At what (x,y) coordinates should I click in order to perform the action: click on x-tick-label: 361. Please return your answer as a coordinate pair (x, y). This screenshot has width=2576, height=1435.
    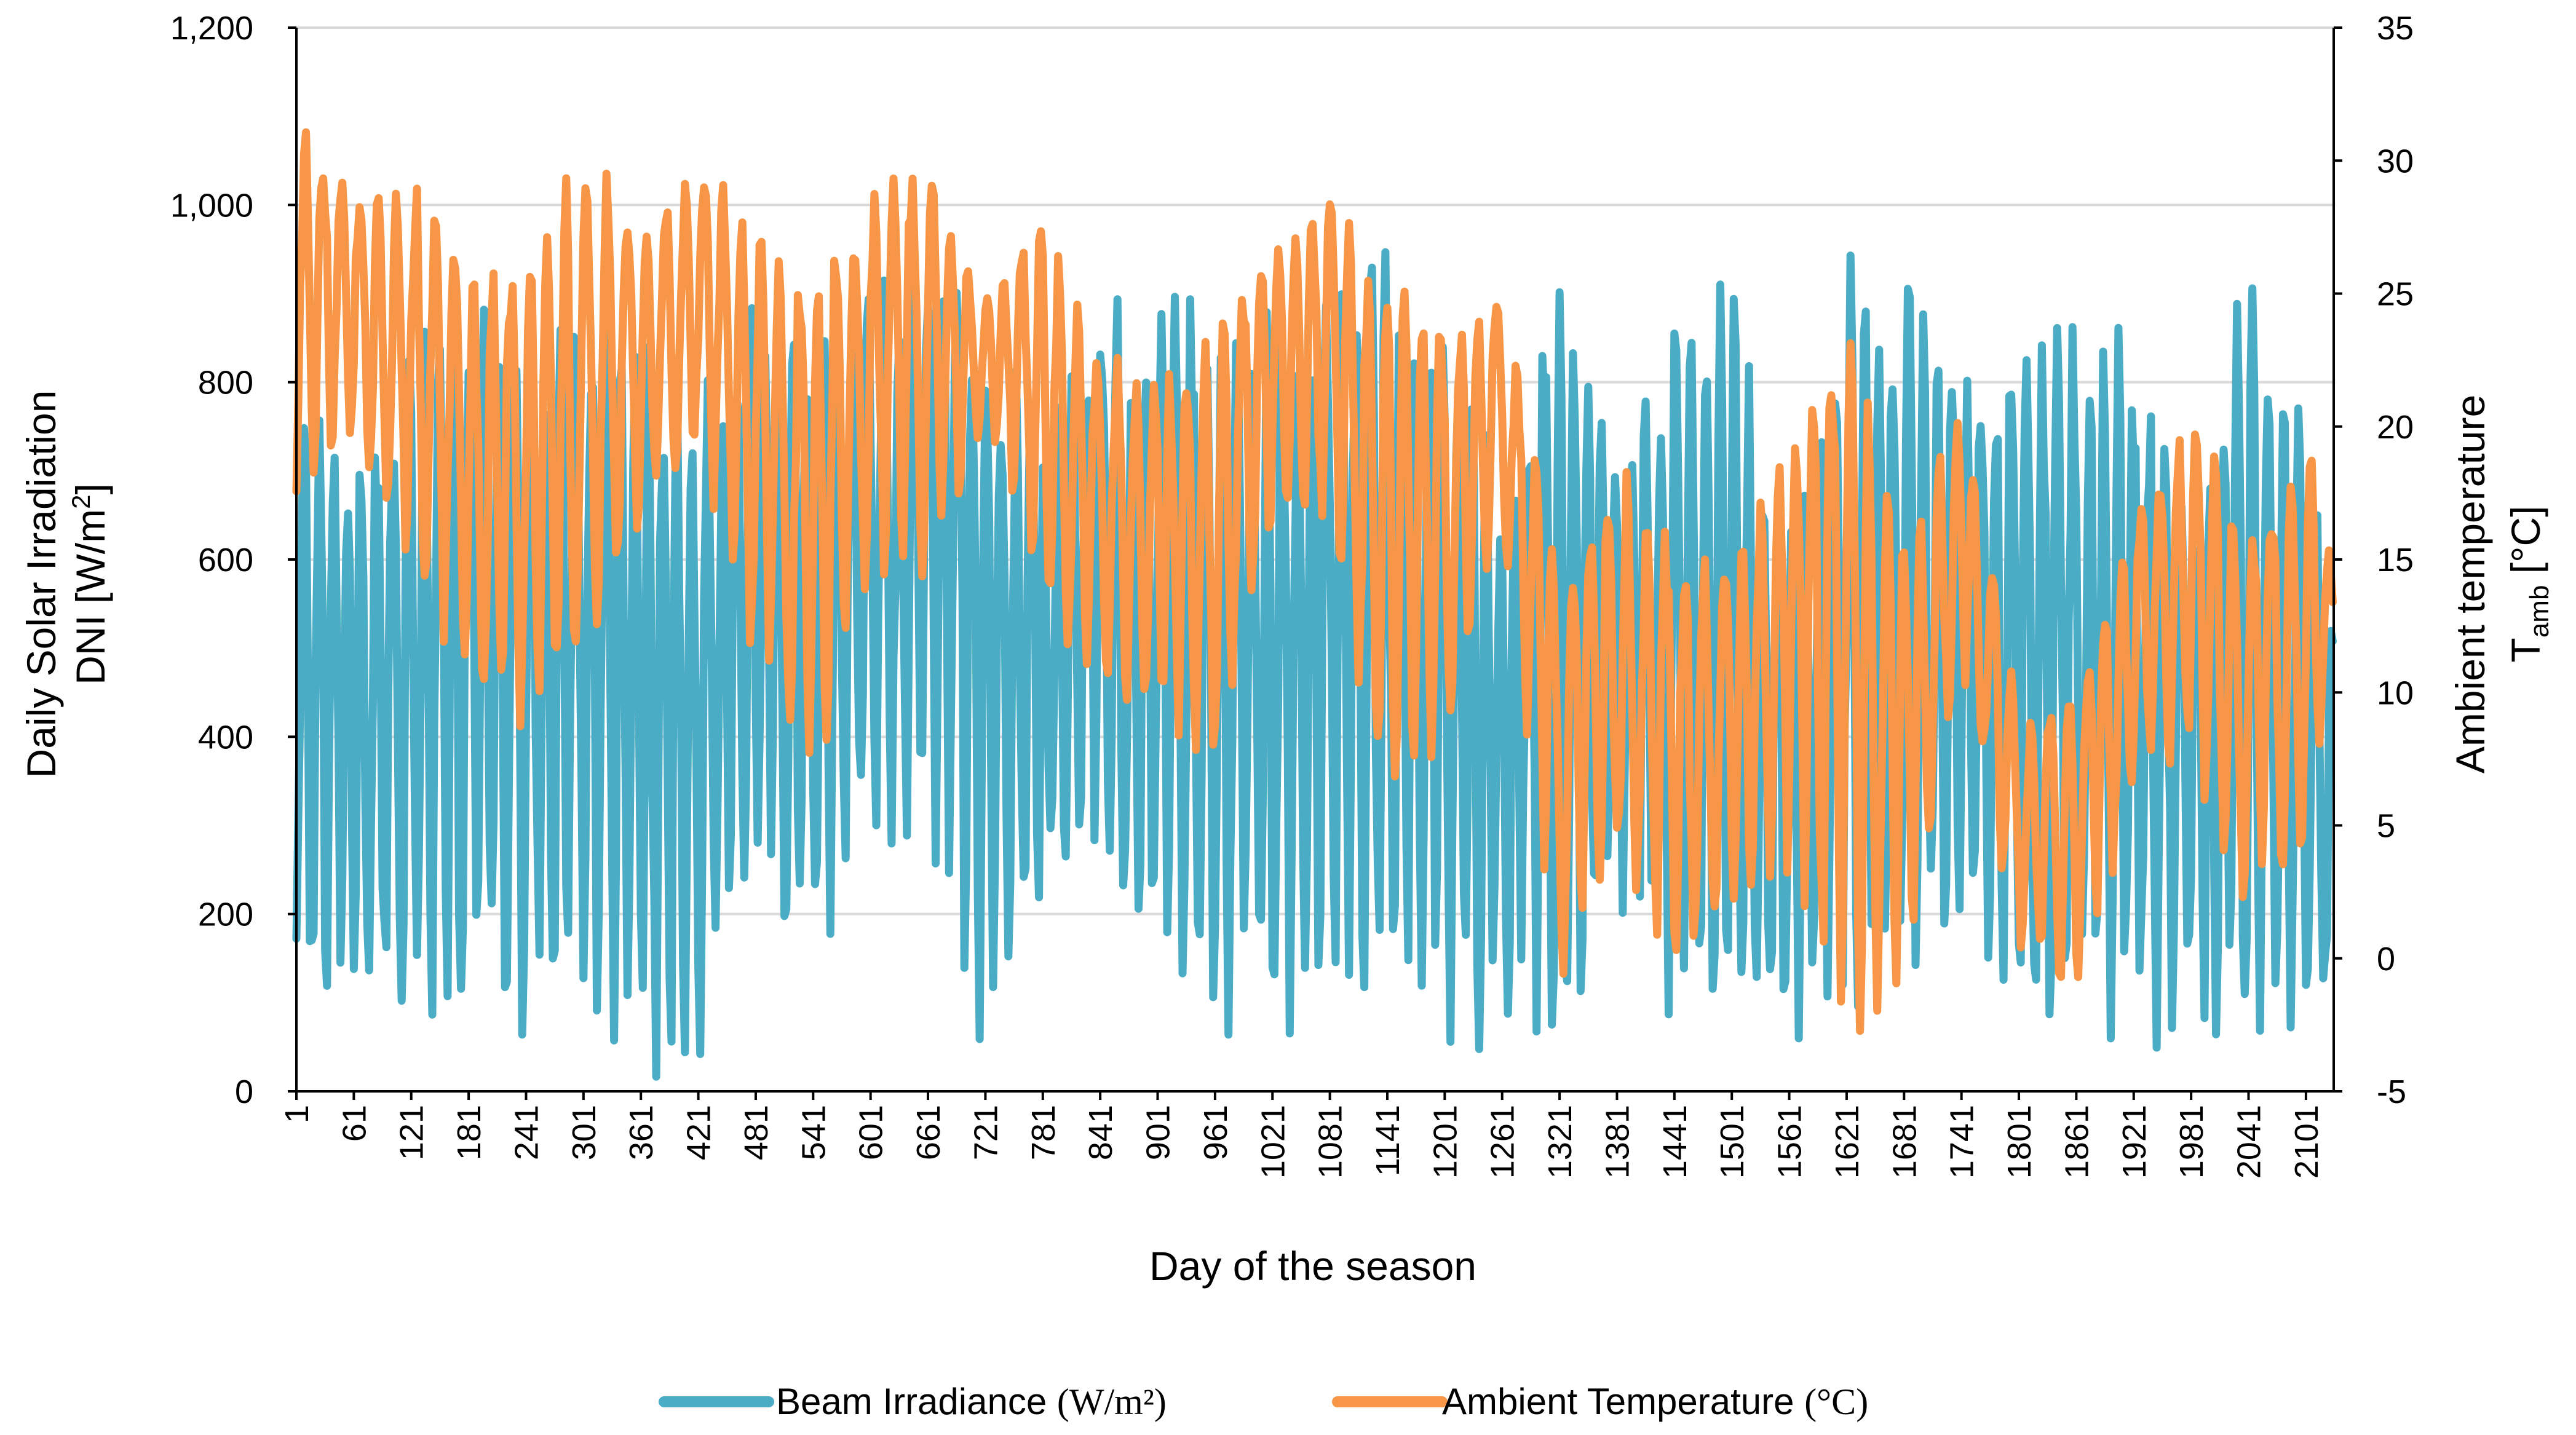
    Looking at the image, I should click on (642, 1132).